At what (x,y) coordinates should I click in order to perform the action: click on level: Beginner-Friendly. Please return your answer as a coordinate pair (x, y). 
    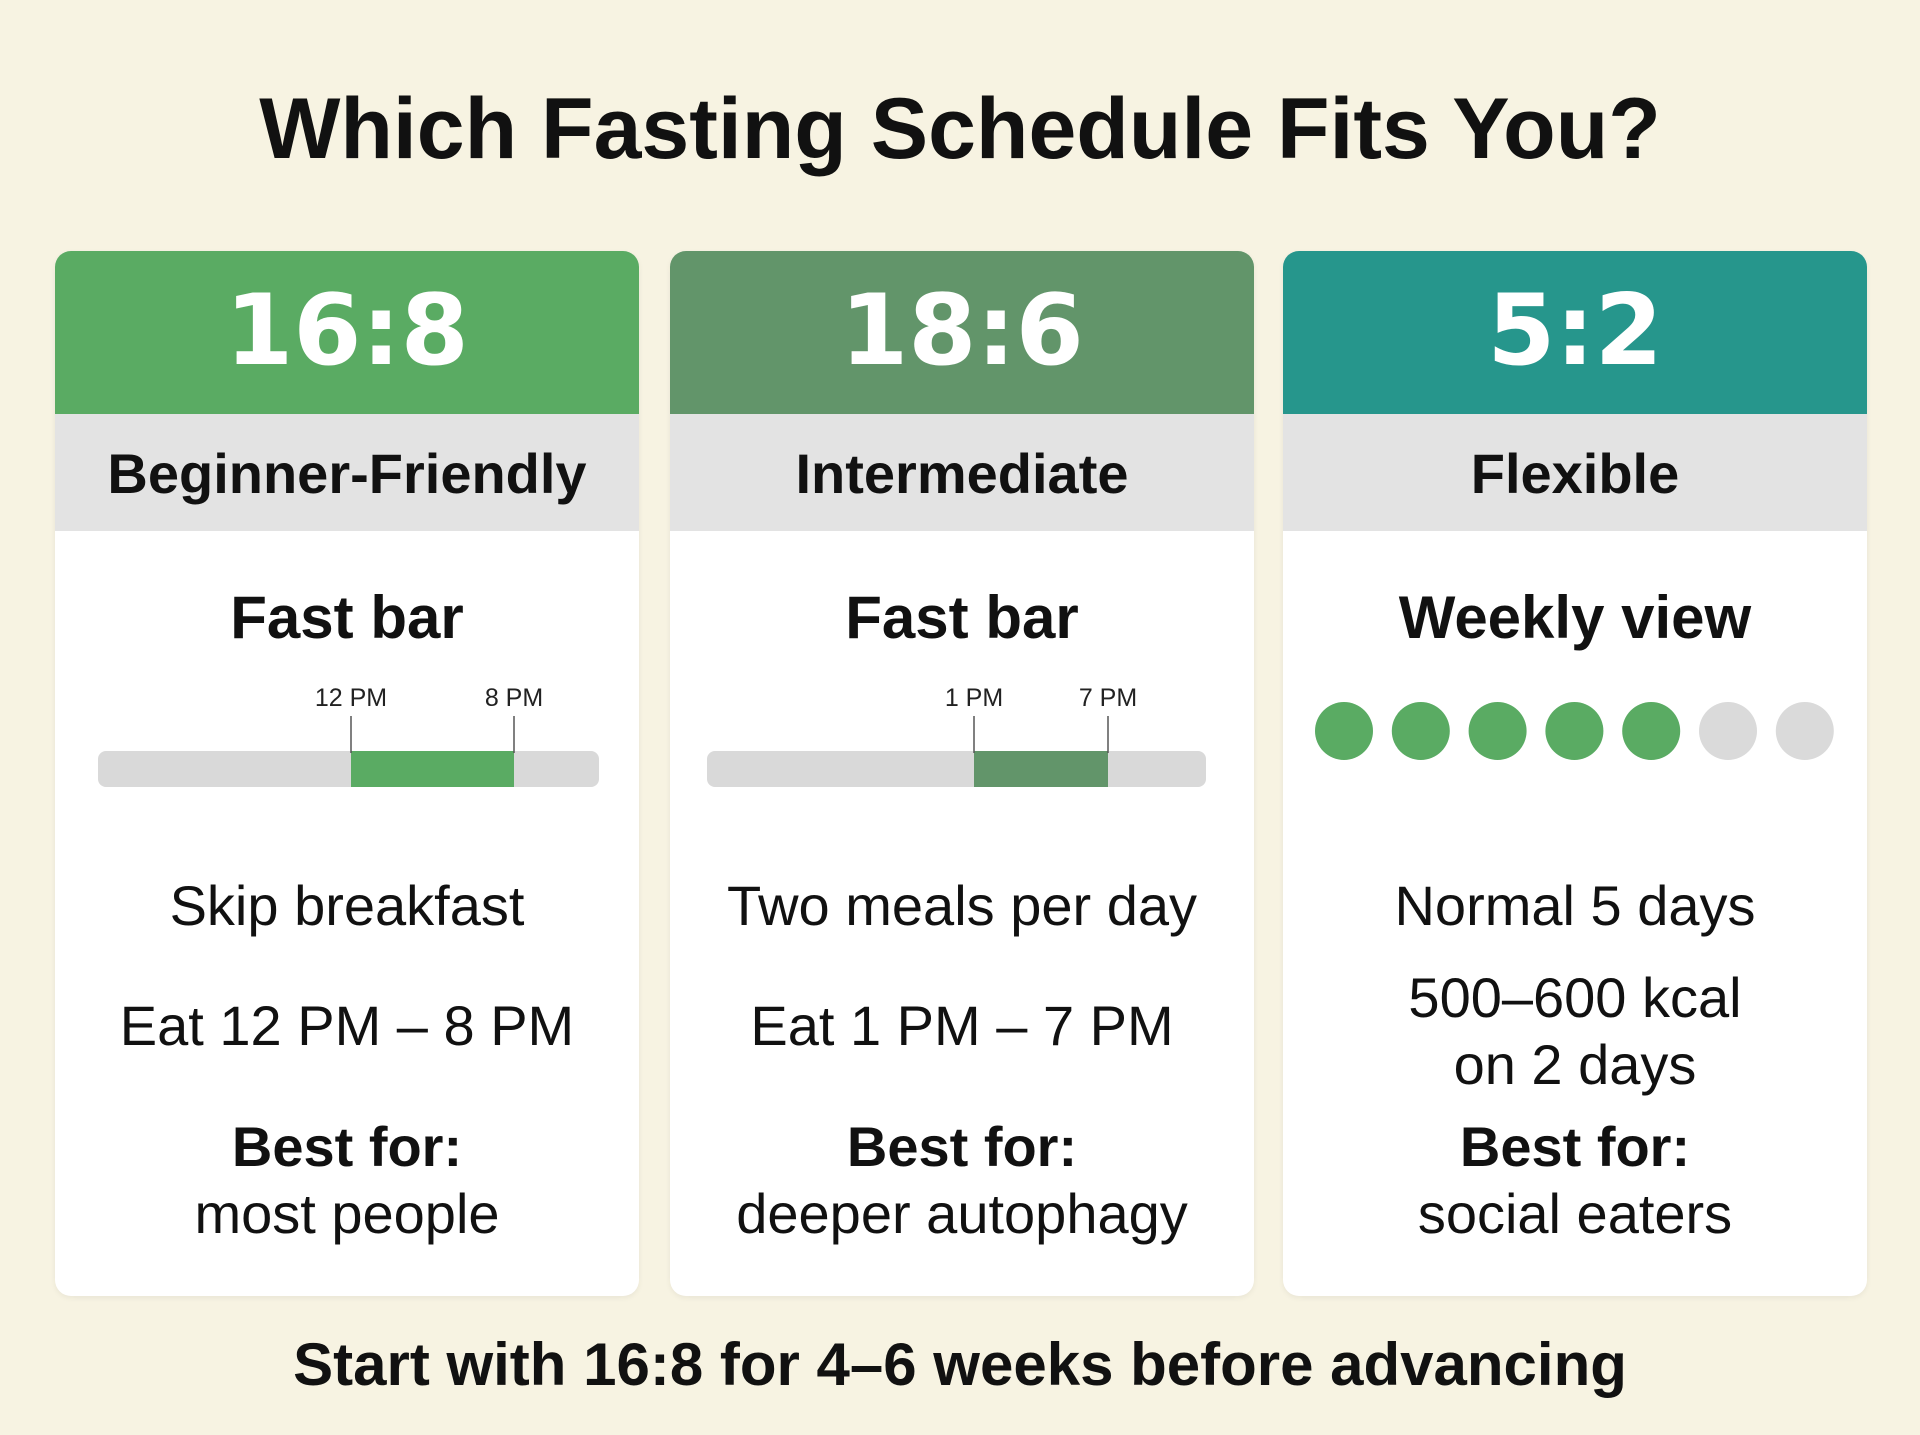
    Looking at the image, I should click on (347, 473).